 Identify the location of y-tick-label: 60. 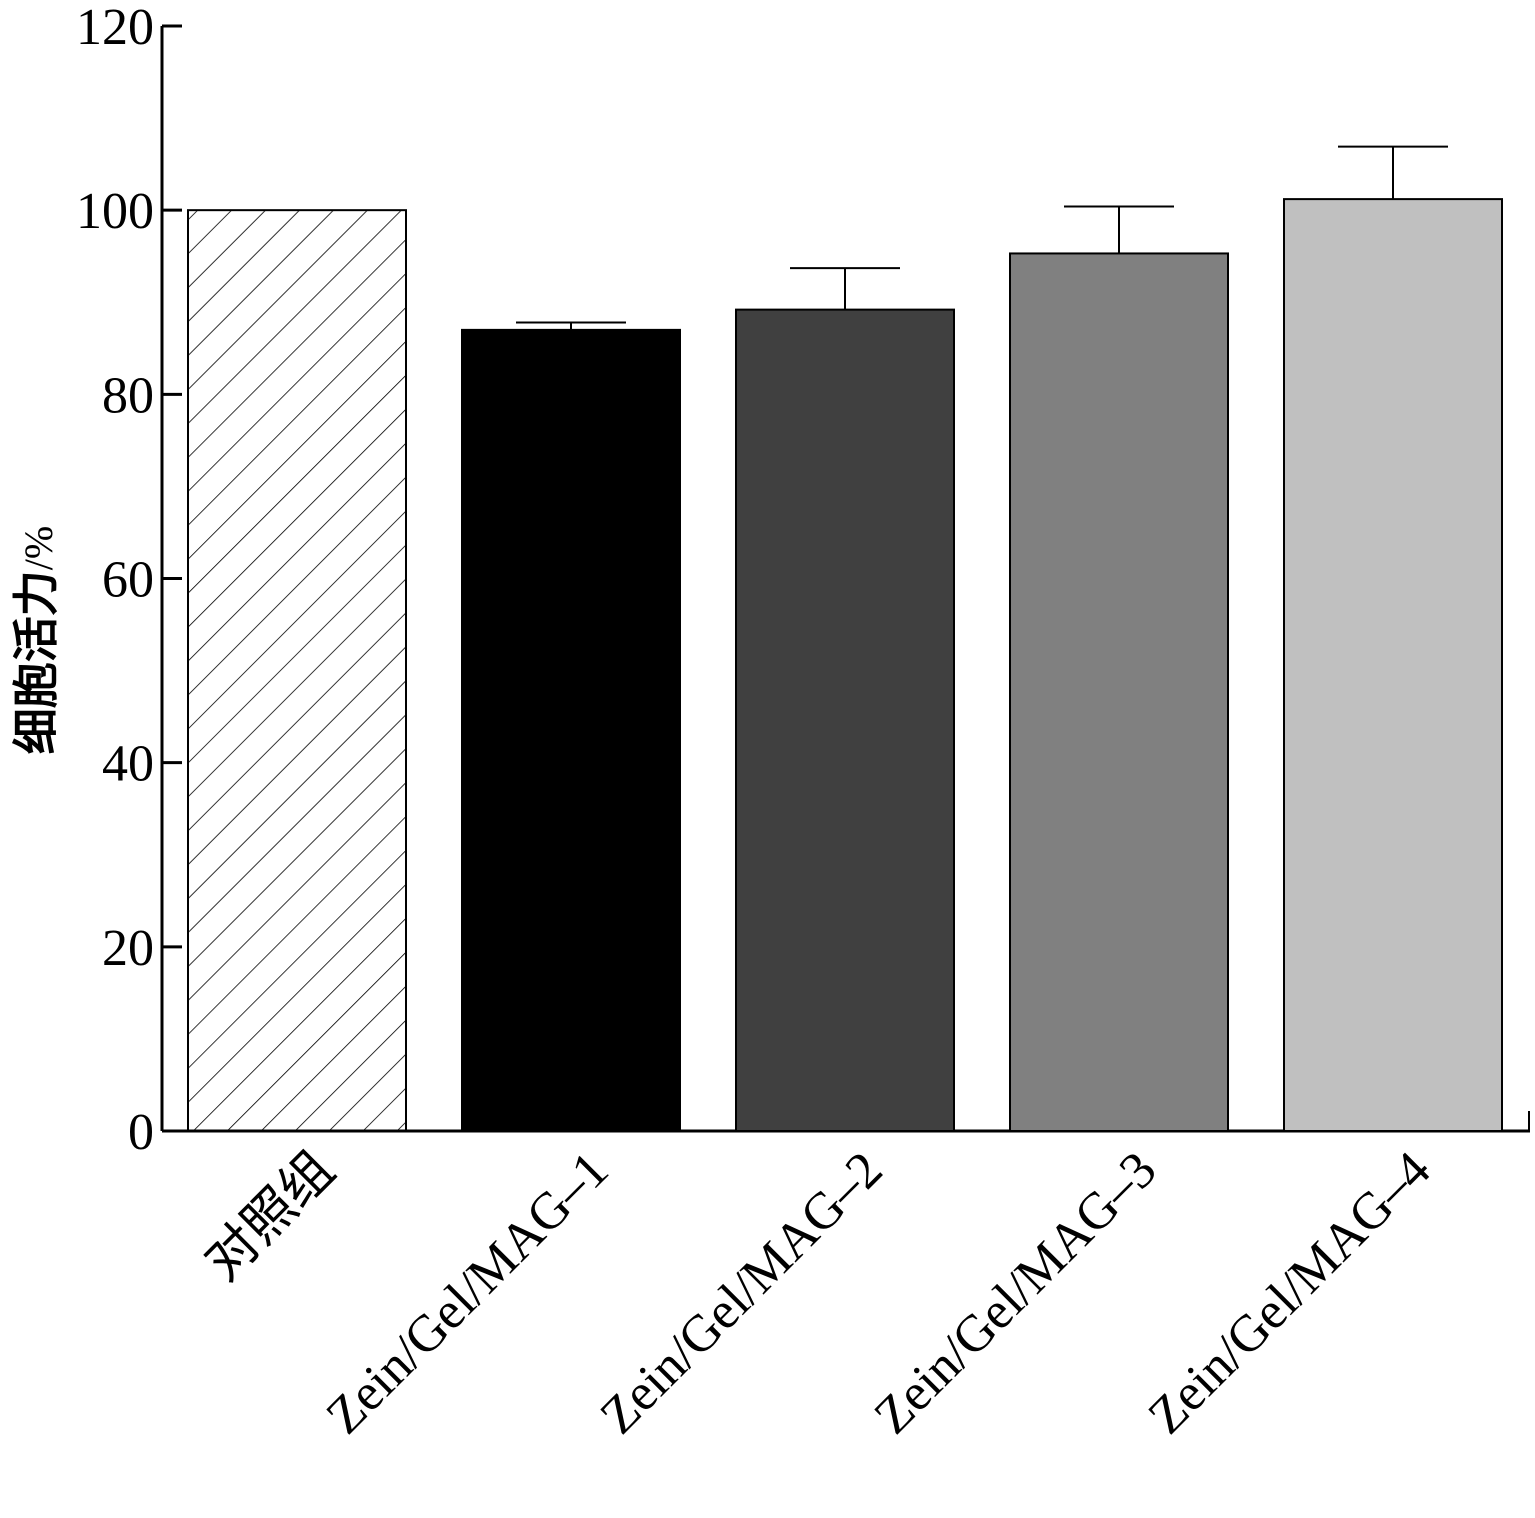
(128, 580).